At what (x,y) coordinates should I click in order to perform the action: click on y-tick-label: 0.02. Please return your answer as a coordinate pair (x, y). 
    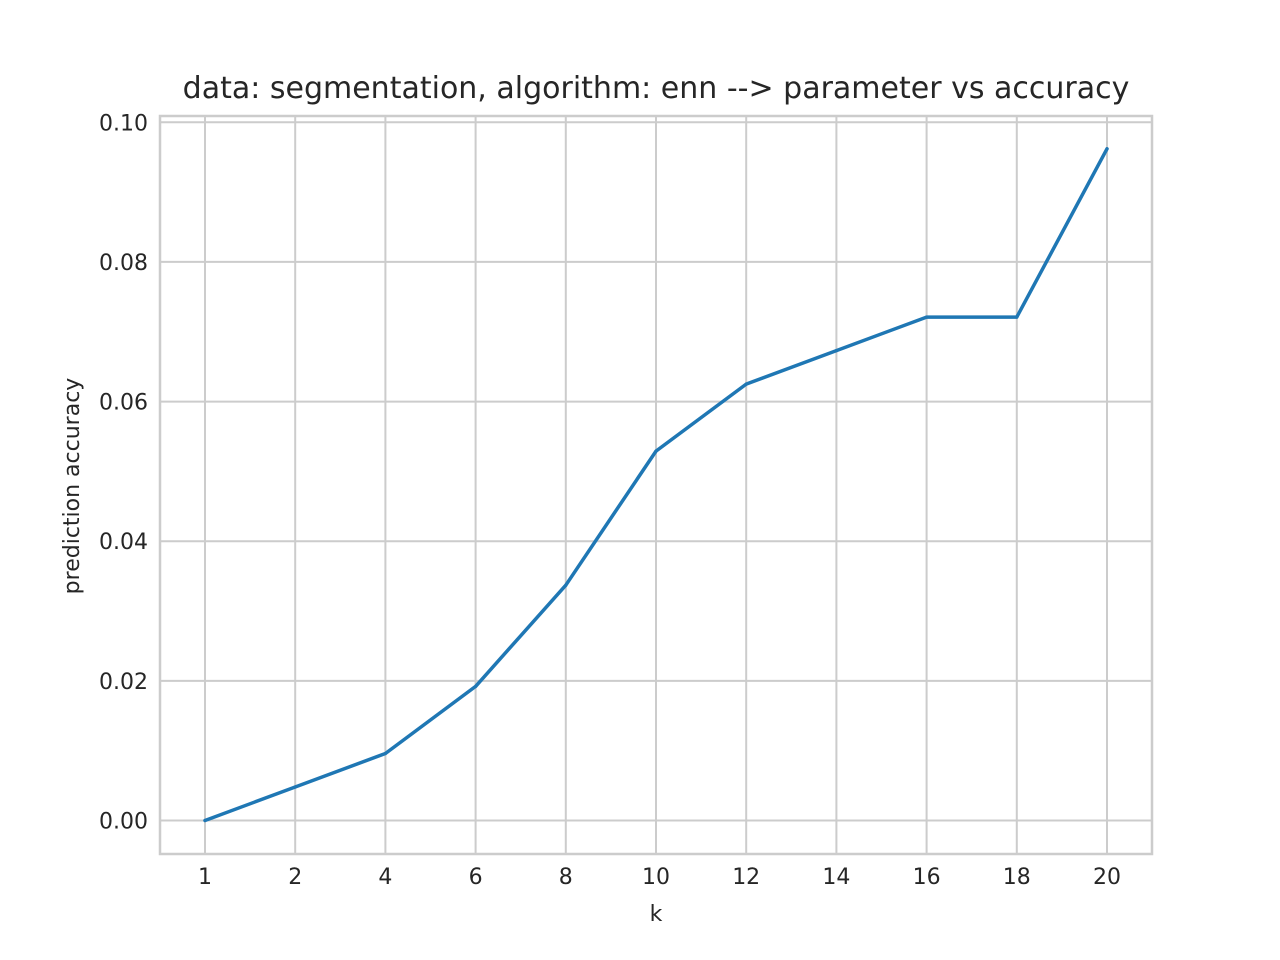
    Looking at the image, I should click on (123, 682).